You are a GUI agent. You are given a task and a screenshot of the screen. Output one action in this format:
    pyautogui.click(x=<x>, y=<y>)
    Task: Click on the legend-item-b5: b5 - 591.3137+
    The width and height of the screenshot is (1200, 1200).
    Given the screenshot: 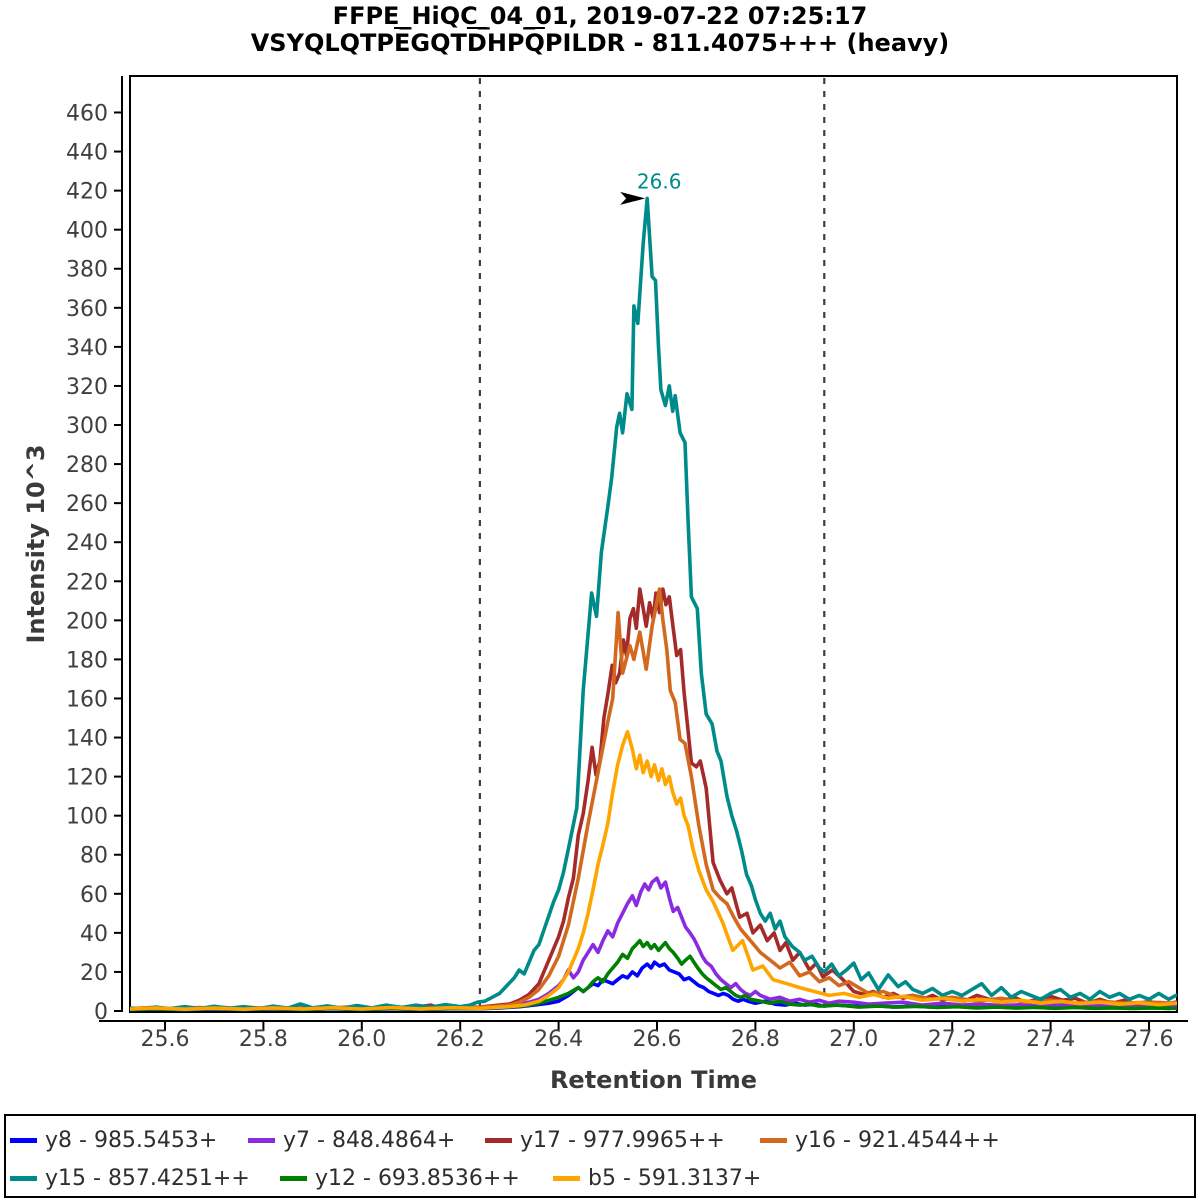 What is the action you would take?
    pyautogui.click(x=657, y=1178)
    